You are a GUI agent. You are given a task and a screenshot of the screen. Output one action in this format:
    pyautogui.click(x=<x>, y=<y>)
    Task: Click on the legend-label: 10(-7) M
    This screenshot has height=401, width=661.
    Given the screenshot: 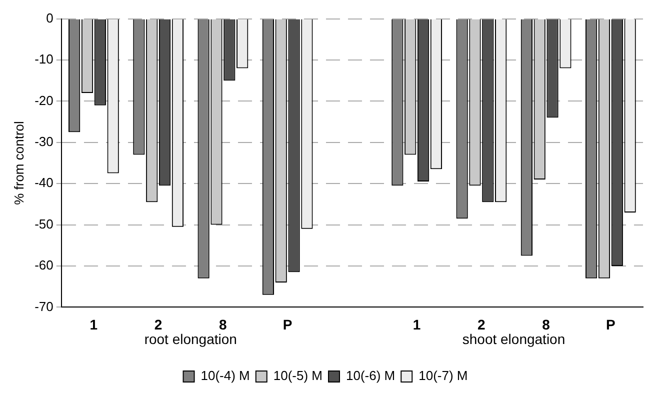 What is the action you would take?
    pyautogui.click(x=443, y=376)
    